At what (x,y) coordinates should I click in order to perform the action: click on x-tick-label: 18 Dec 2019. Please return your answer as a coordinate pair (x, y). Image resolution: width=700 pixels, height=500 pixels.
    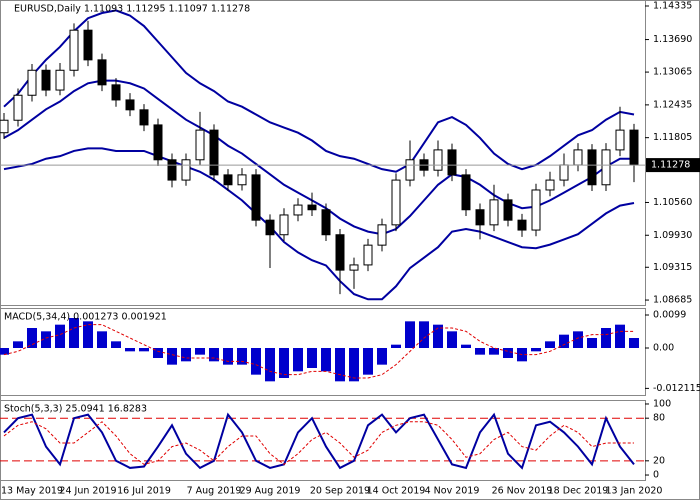
    Looking at the image, I should click on (578, 491).